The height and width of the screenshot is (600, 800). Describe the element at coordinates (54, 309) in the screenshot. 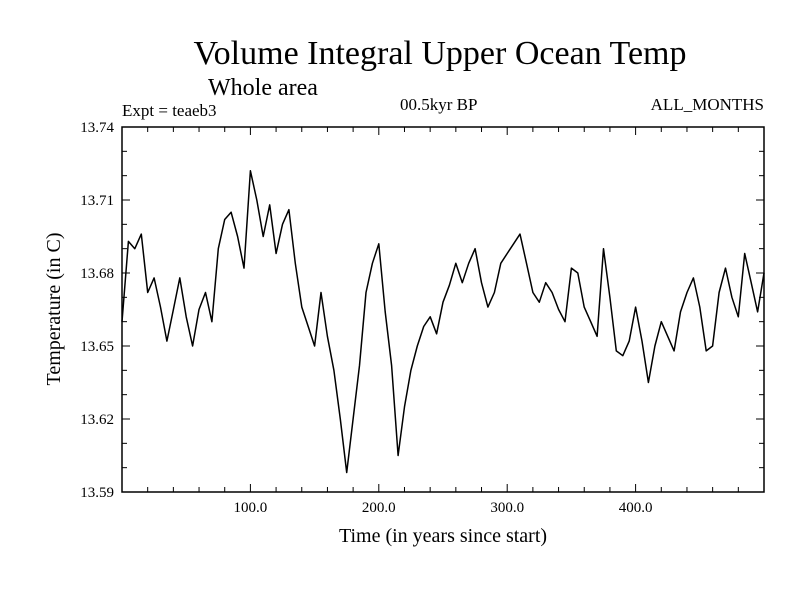

I see `y-axis-label: Temperature (in C)` at that location.